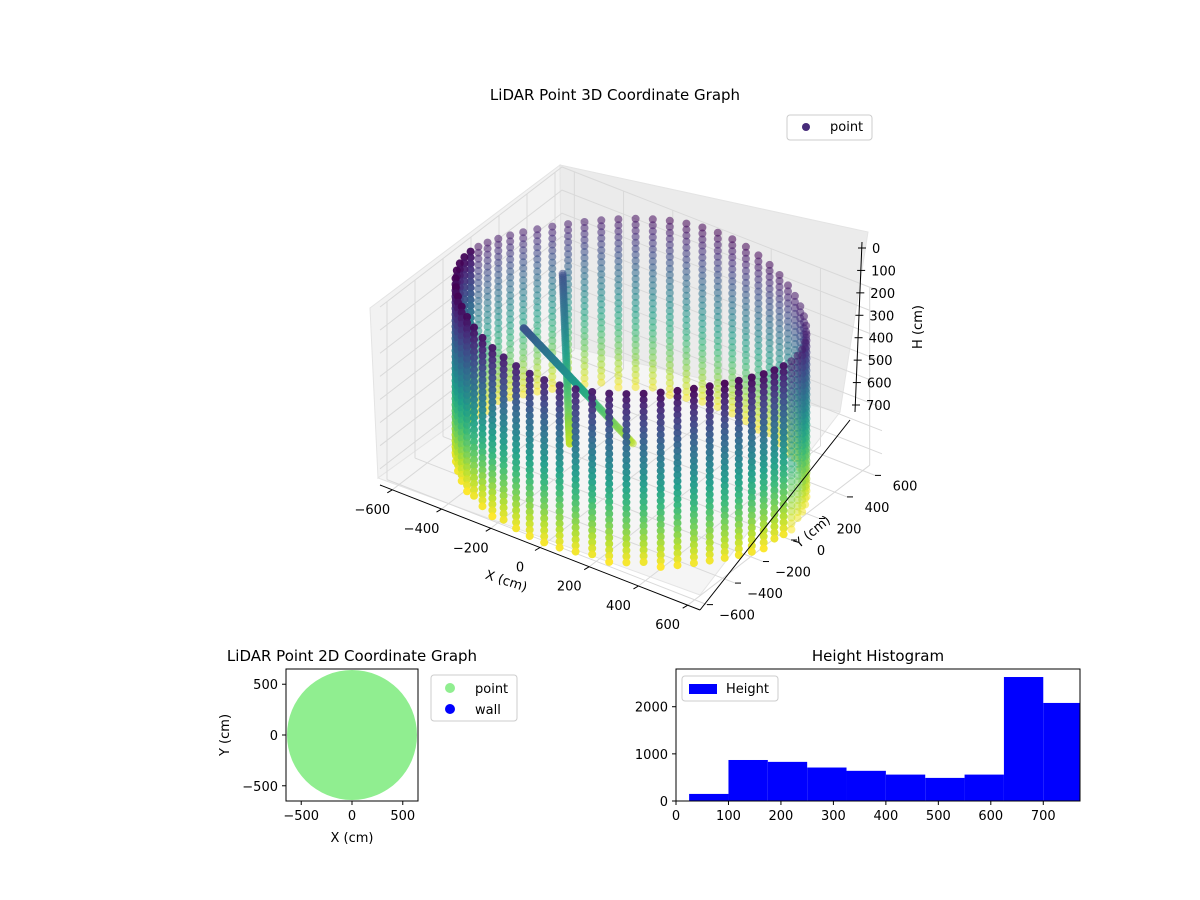 This screenshot has height=900, width=1200. I want to click on tick-mark, so click(439, 510).